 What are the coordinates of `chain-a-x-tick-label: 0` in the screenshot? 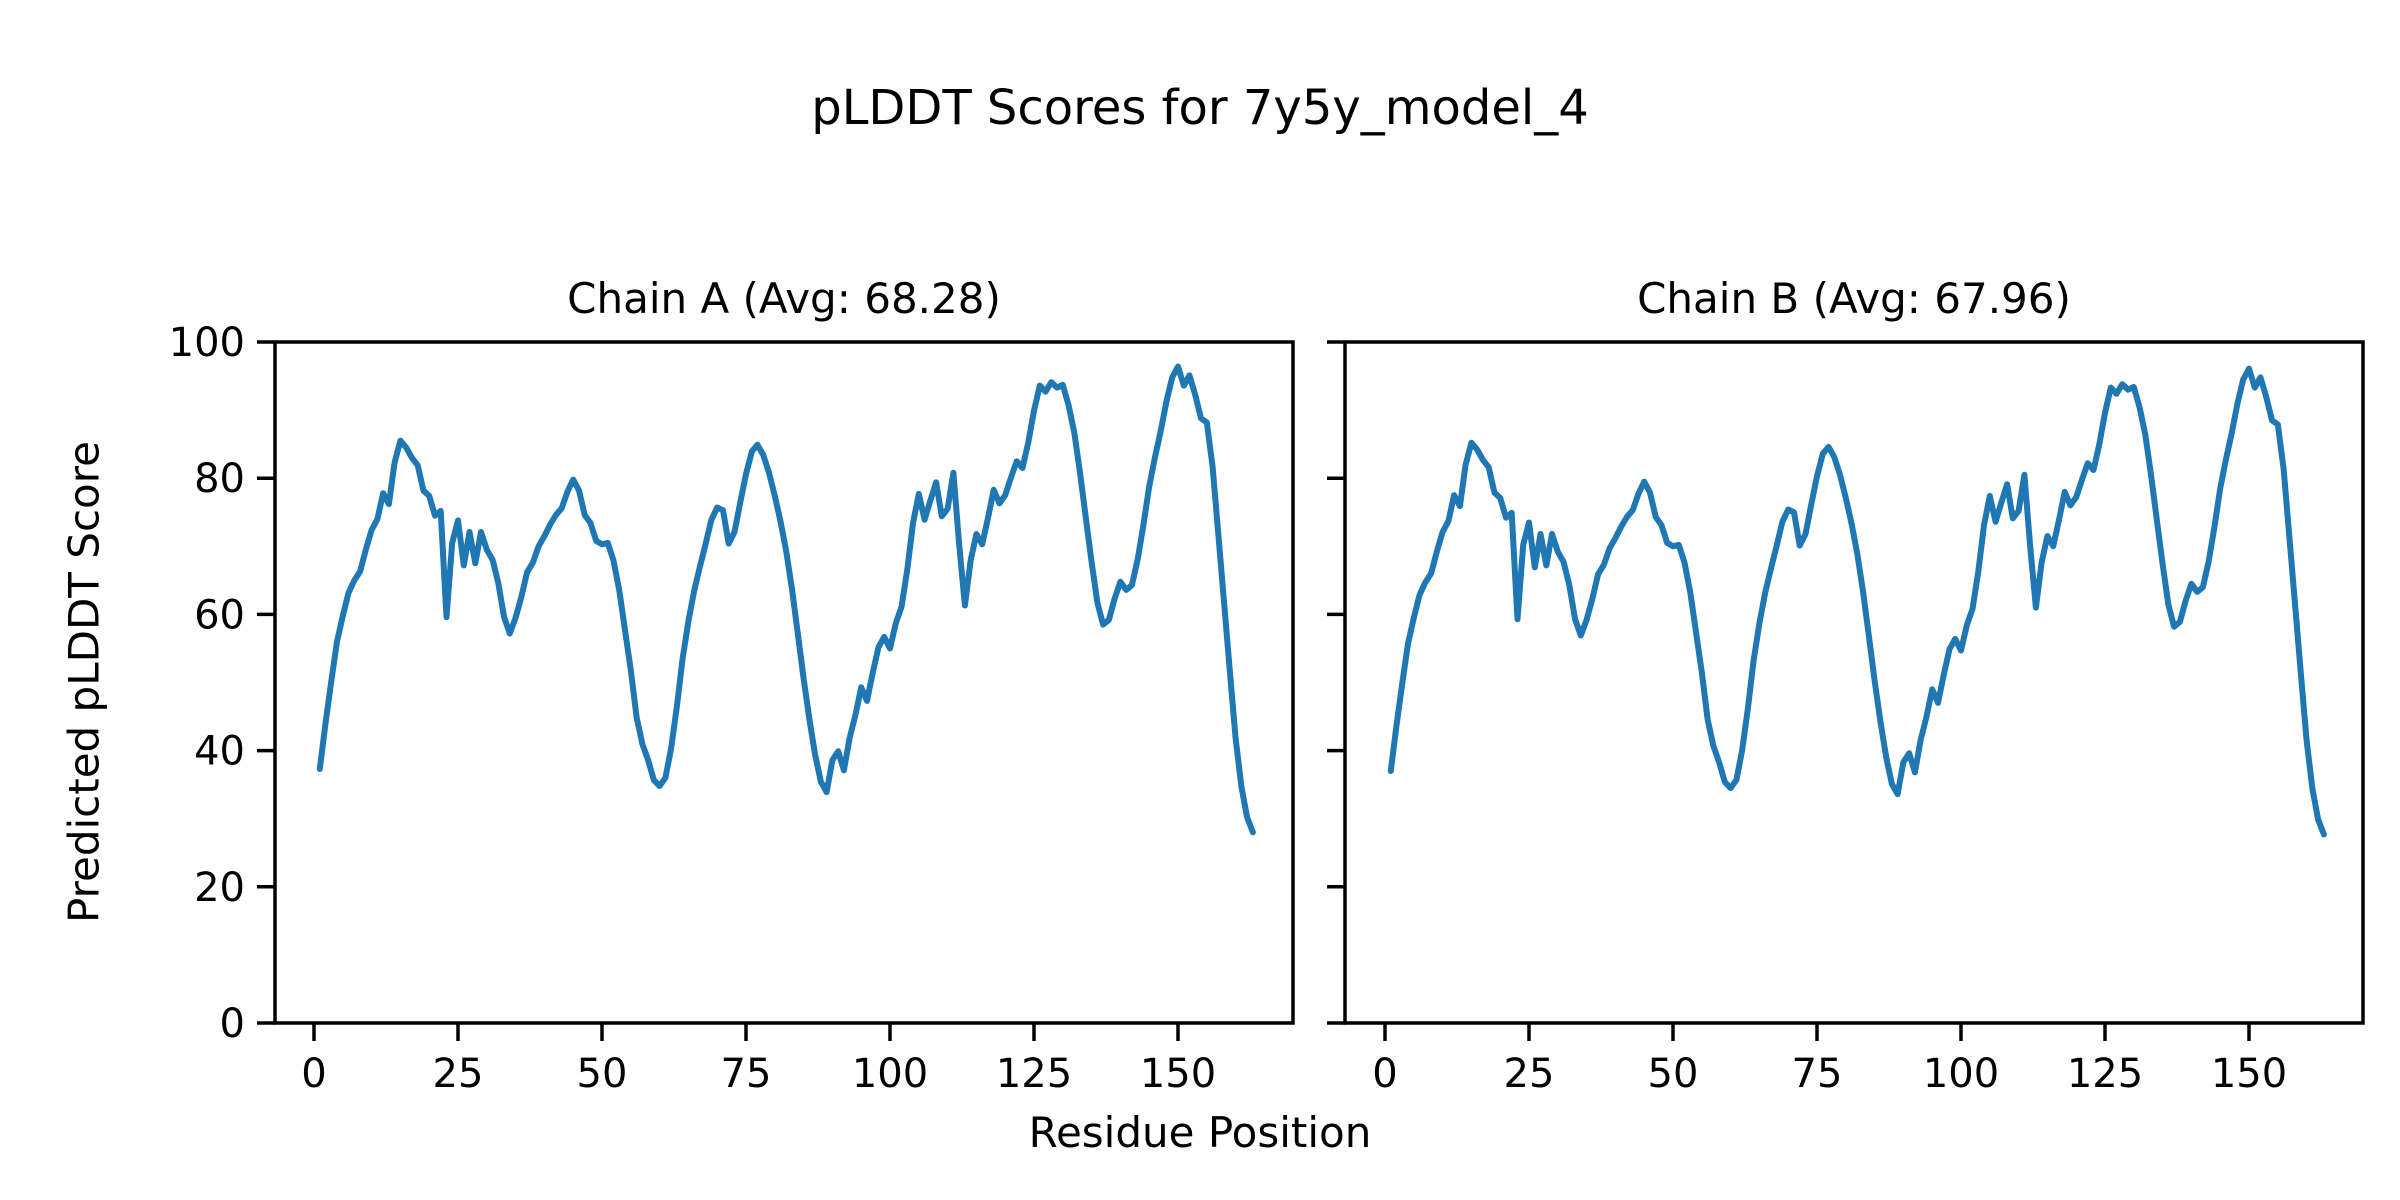 It's located at (313, 1074).